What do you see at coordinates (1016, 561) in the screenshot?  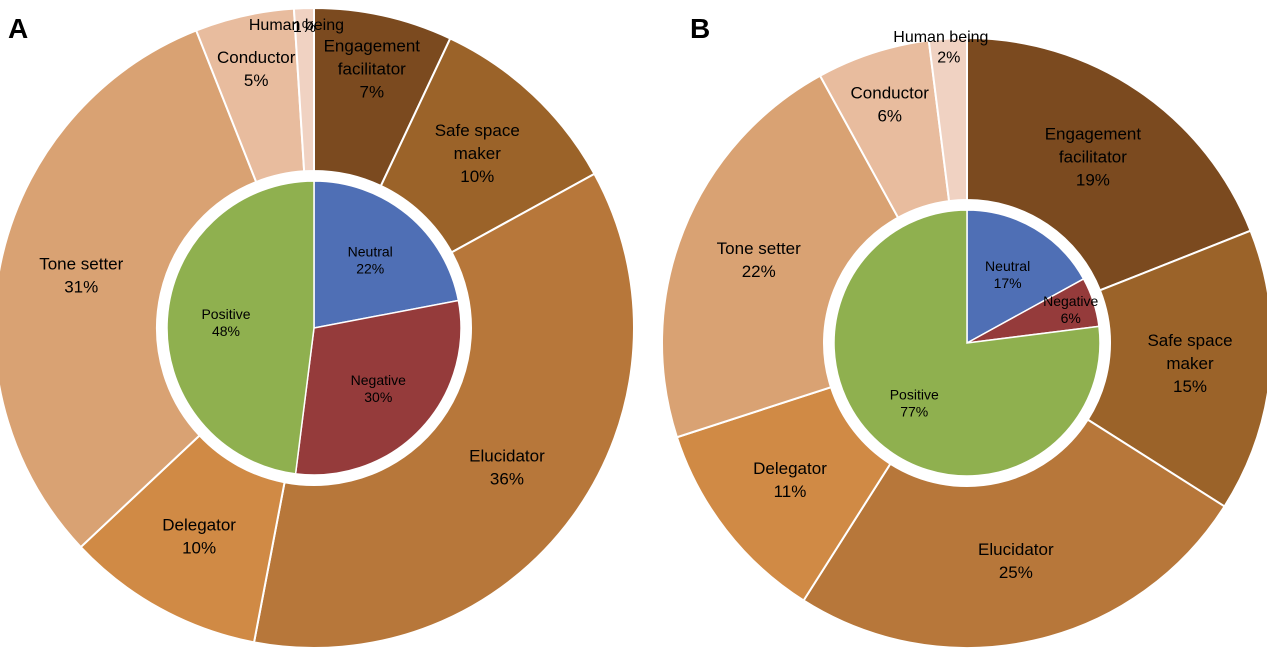 I see `outer-label-elucidator: Elucidator 25%` at bounding box center [1016, 561].